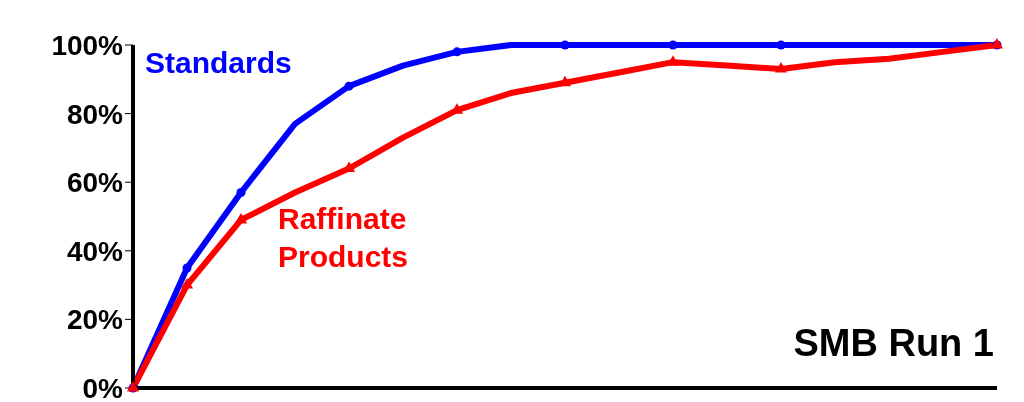  Describe the element at coordinates (95, 320) in the screenshot. I see `y-tick-label: 20%` at that location.